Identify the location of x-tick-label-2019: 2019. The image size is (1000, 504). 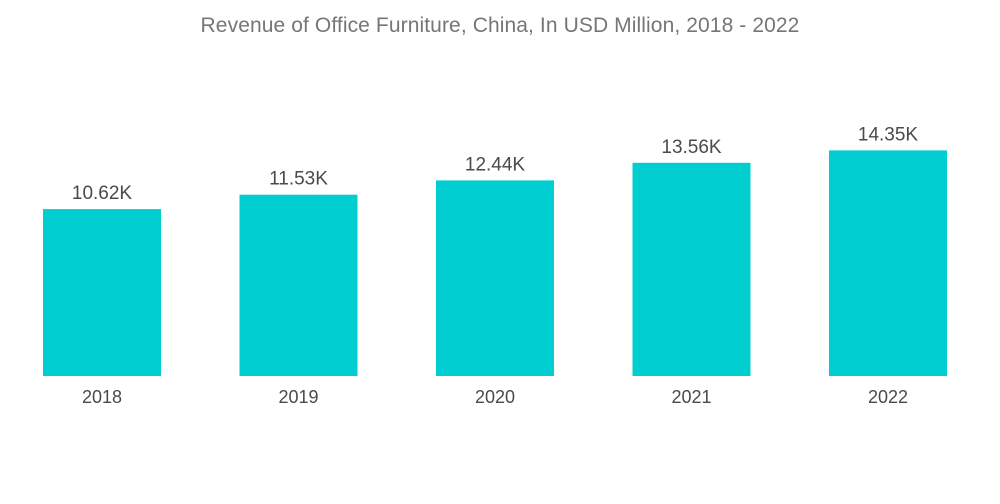
(298, 397).